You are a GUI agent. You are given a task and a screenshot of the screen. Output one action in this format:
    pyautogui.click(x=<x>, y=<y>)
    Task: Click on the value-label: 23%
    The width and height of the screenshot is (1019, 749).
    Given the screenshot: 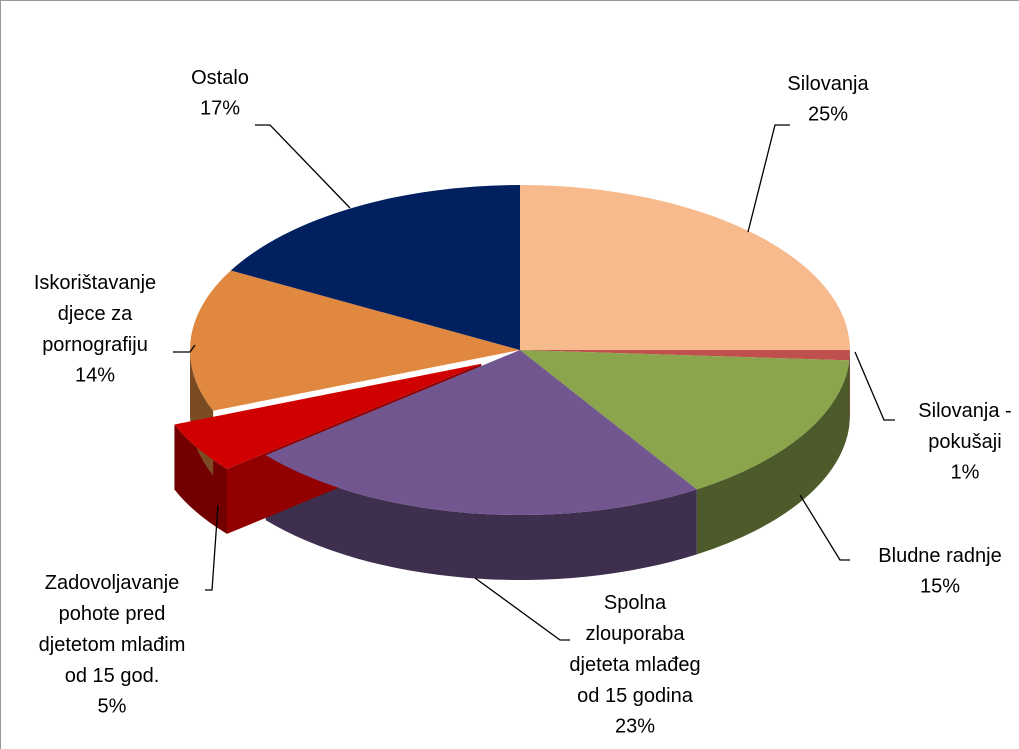 What is the action you would take?
    pyautogui.click(x=635, y=727)
    